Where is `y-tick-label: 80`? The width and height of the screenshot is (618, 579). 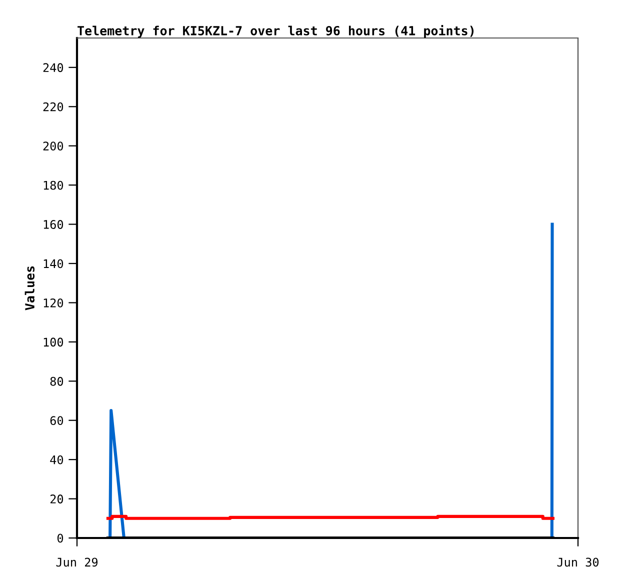
y-tick-label: 80 is located at coordinates (57, 381).